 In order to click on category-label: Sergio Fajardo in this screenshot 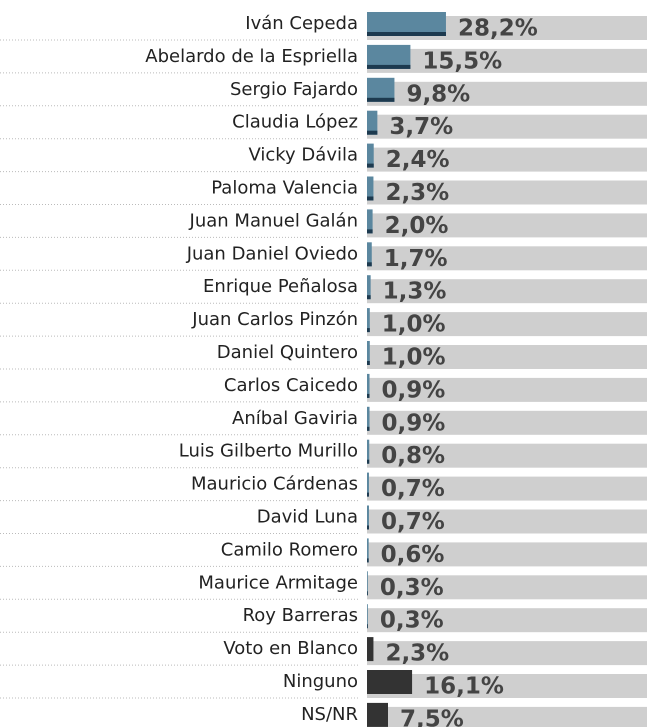, I will do `click(294, 89)`.